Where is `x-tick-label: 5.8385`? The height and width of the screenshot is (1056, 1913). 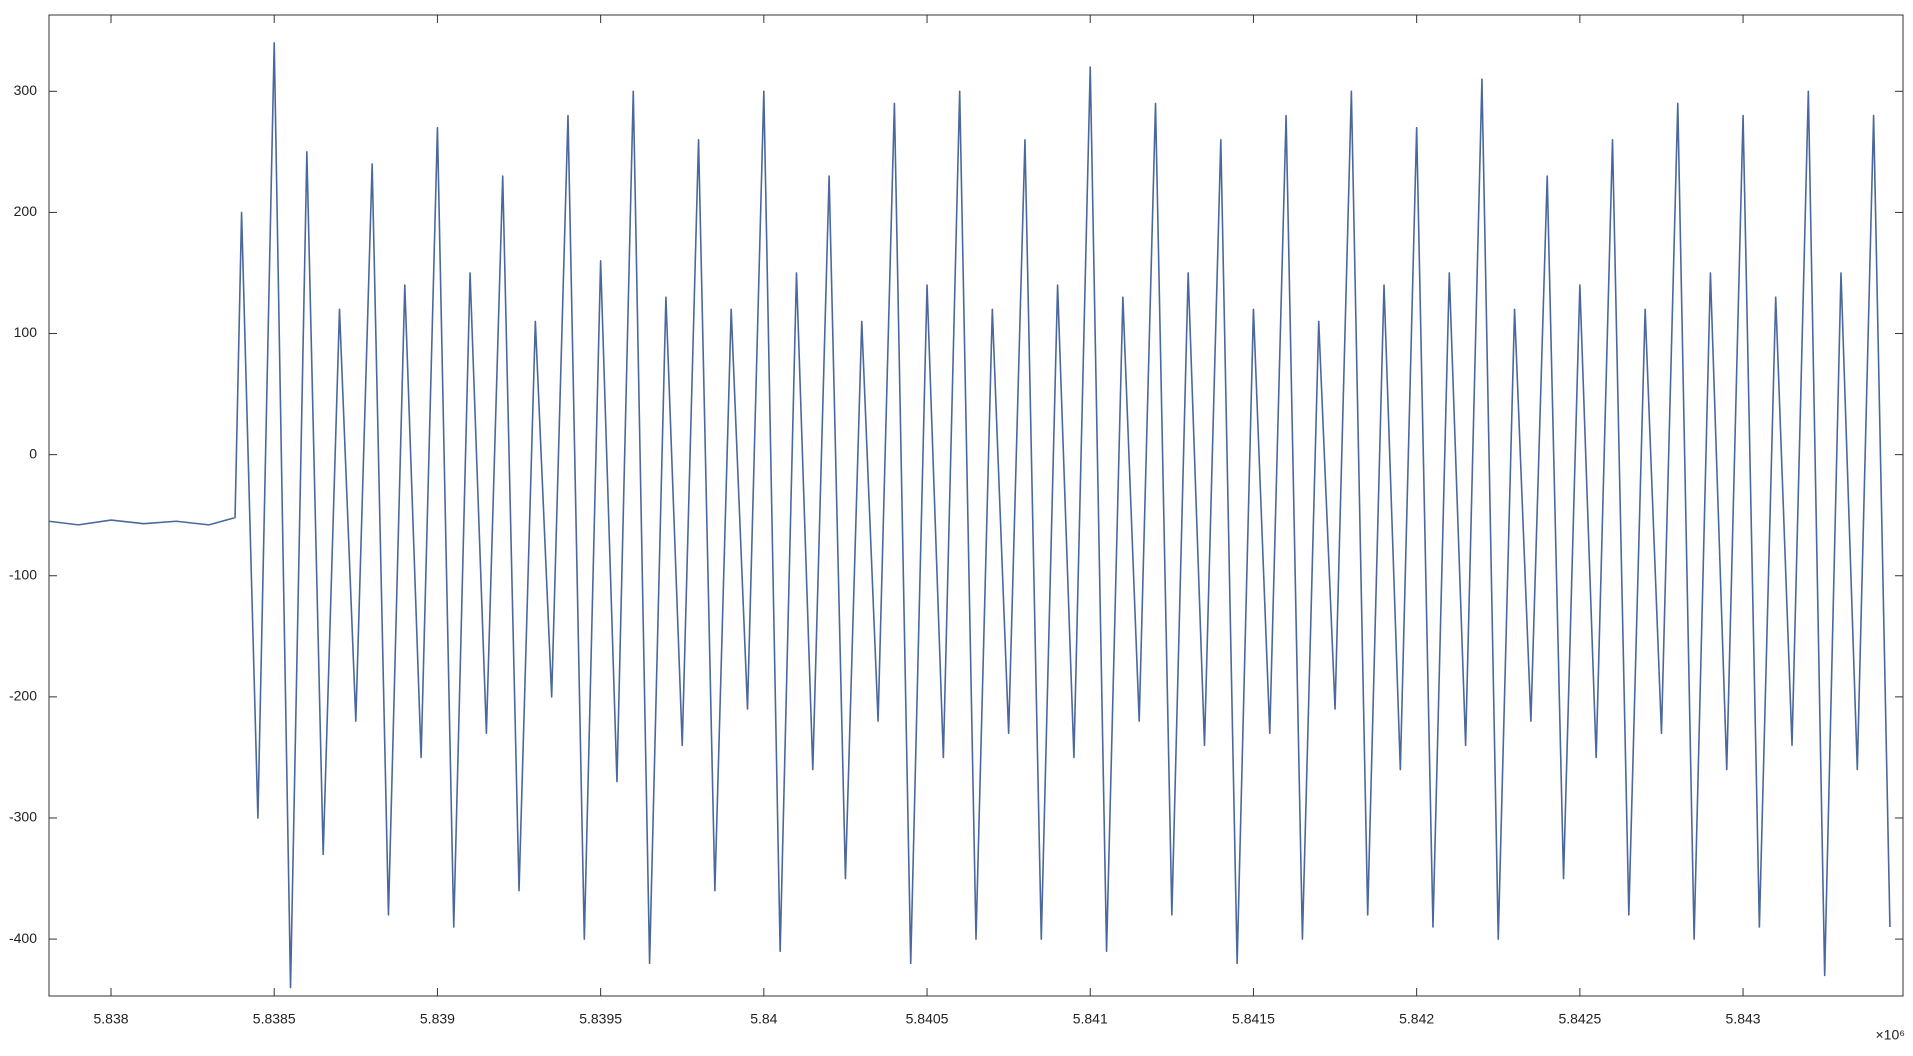
x-tick-label: 5.8385 is located at coordinates (274, 1019).